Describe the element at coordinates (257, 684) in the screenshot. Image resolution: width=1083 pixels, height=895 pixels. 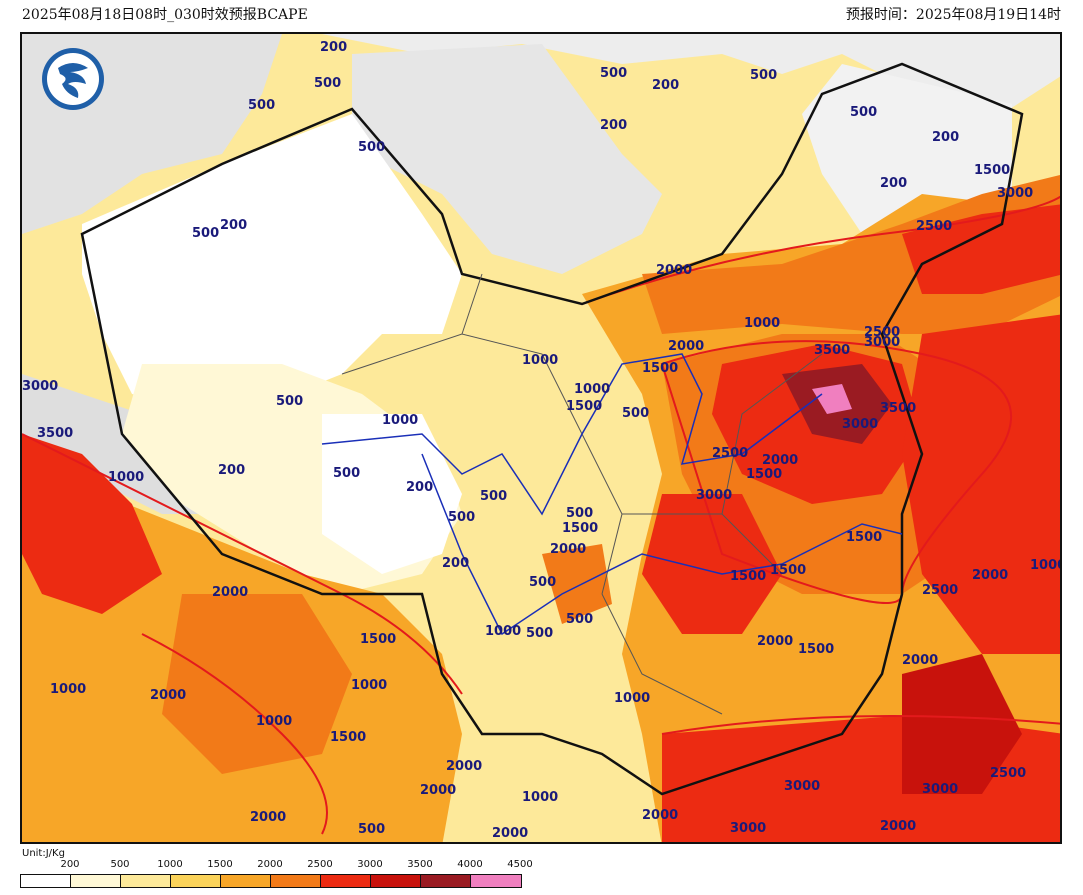
I see `southwest-orange` at that location.